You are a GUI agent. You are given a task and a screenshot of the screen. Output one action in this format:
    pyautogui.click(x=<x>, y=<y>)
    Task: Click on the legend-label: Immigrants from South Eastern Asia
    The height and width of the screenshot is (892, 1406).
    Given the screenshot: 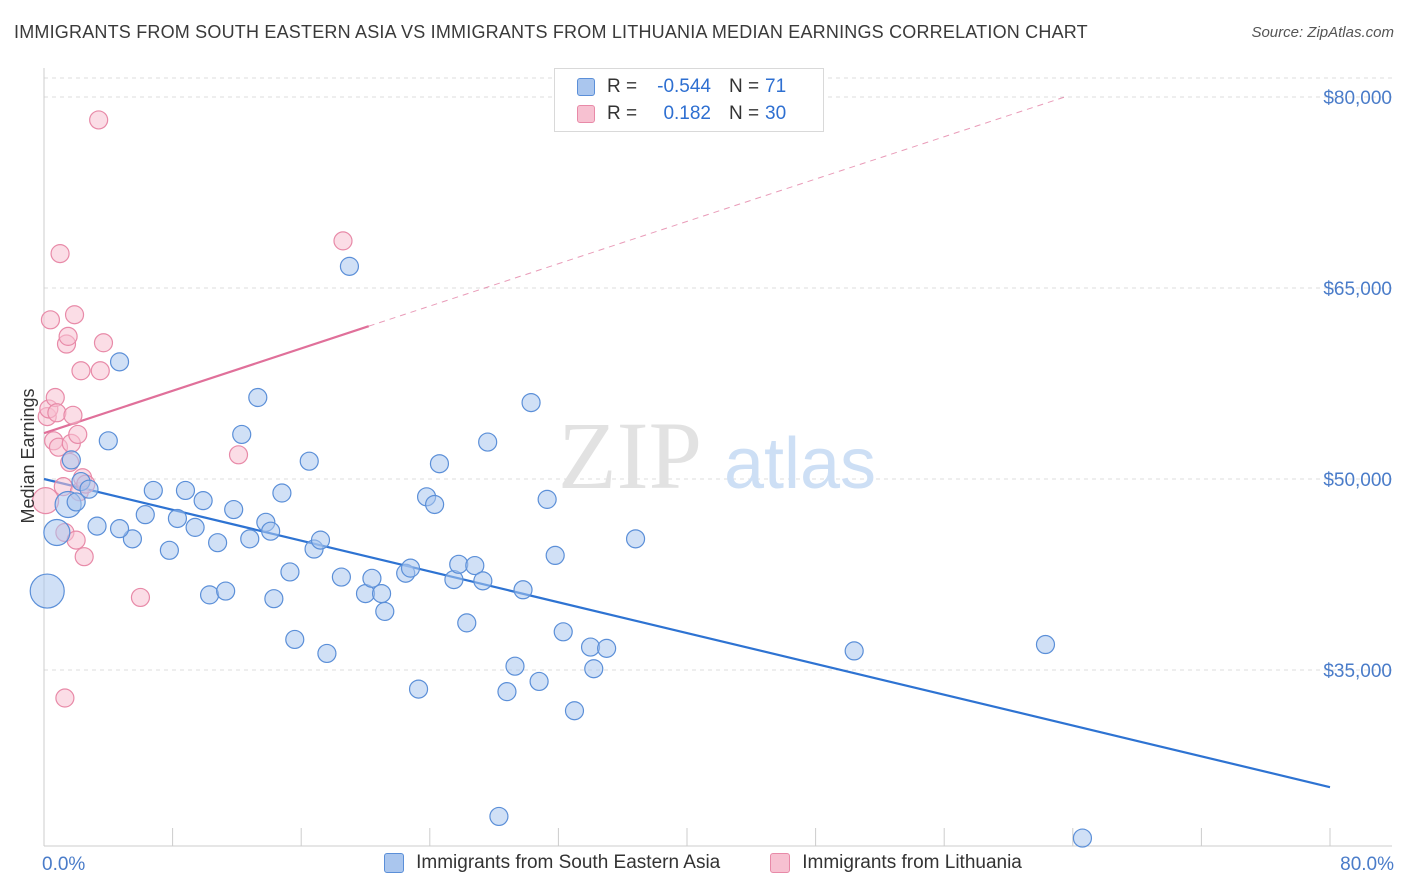 What is the action you would take?
    pyautogui.click(x=568, y=862)
    